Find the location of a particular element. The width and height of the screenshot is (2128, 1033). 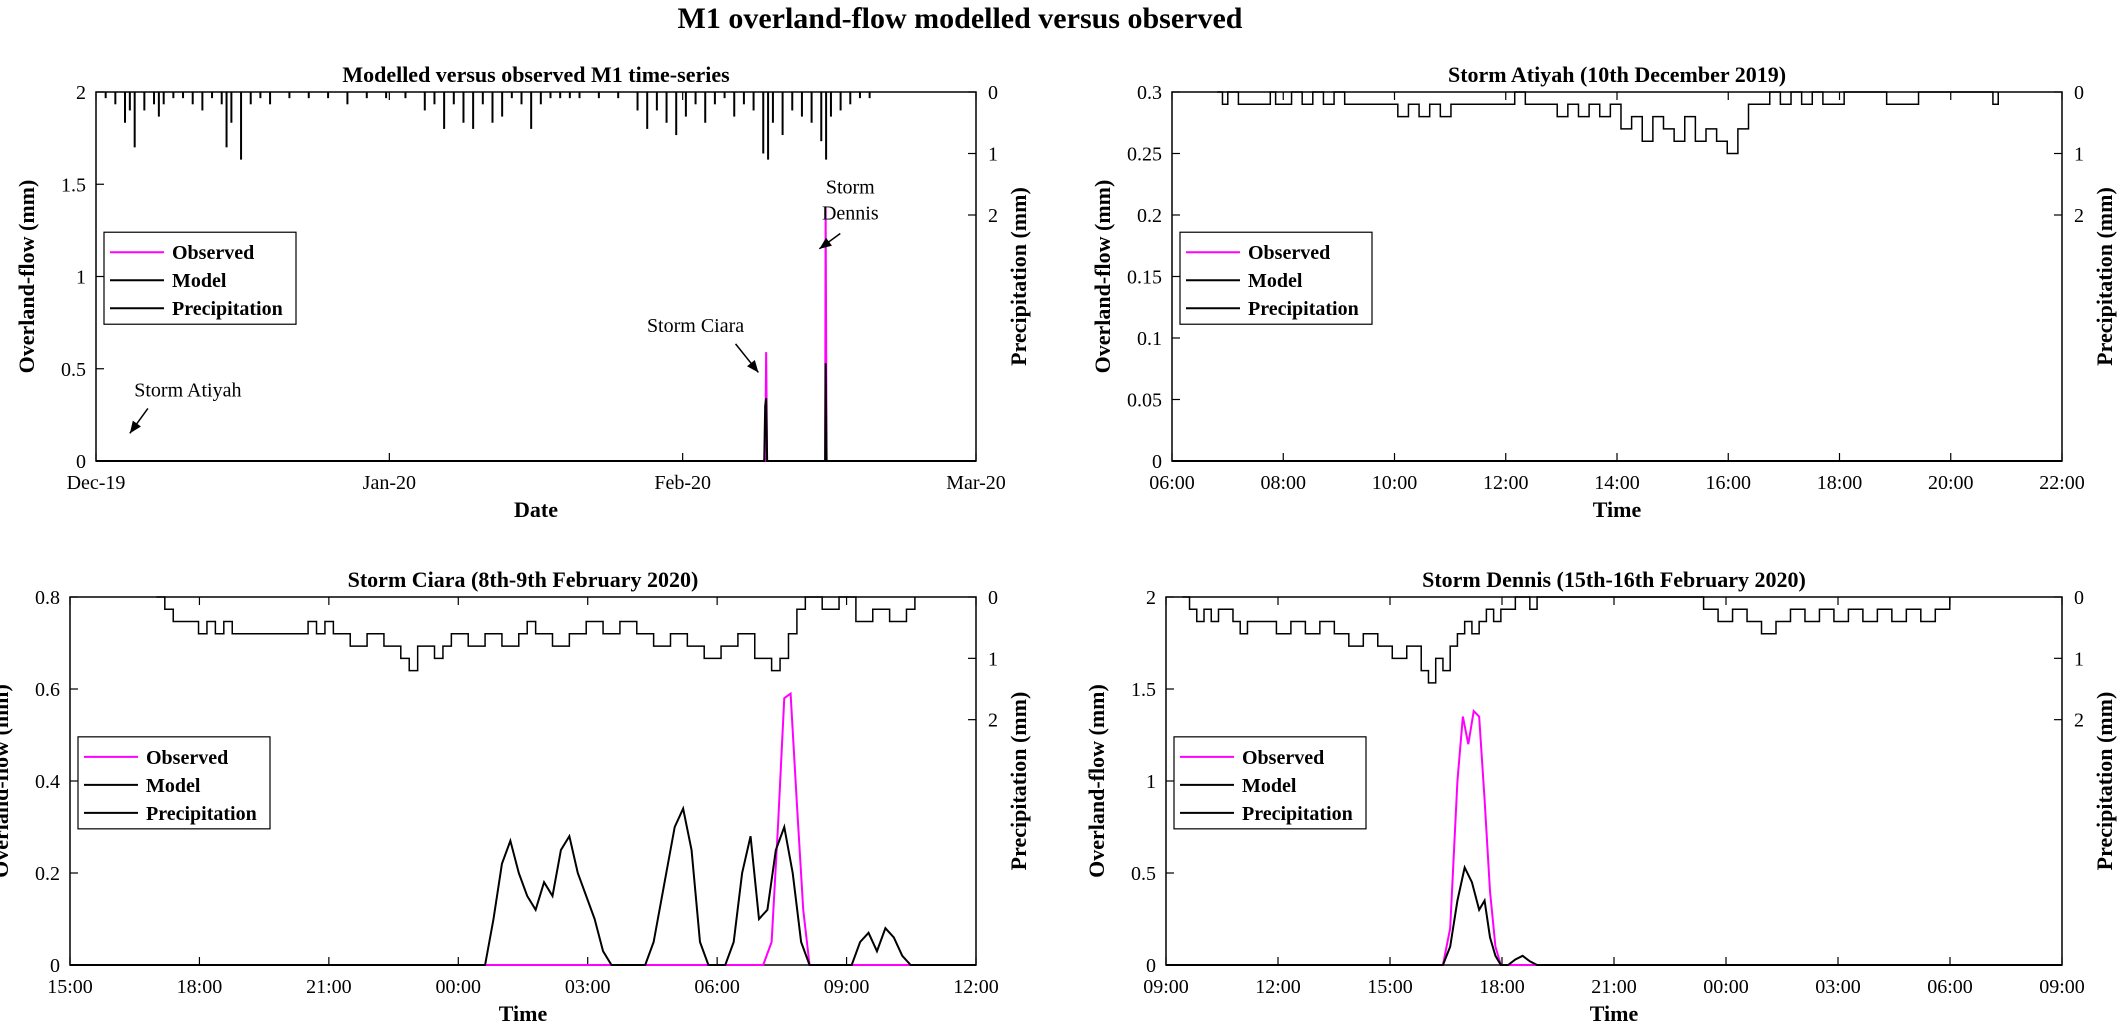

x-axis-label: Date is located at coordinates (536, 509).